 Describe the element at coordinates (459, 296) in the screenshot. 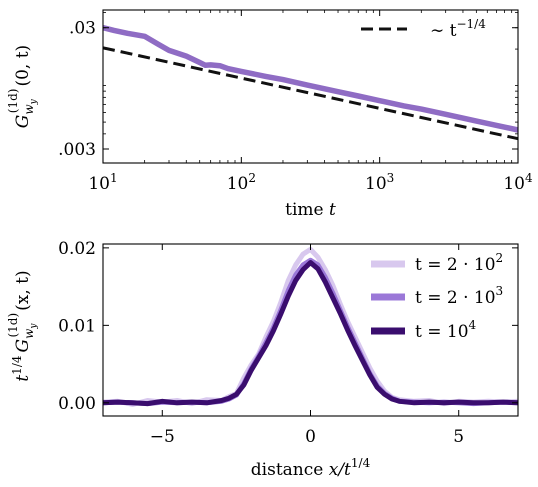

I see `legend-label-1: t = 2 · 103` at that location.